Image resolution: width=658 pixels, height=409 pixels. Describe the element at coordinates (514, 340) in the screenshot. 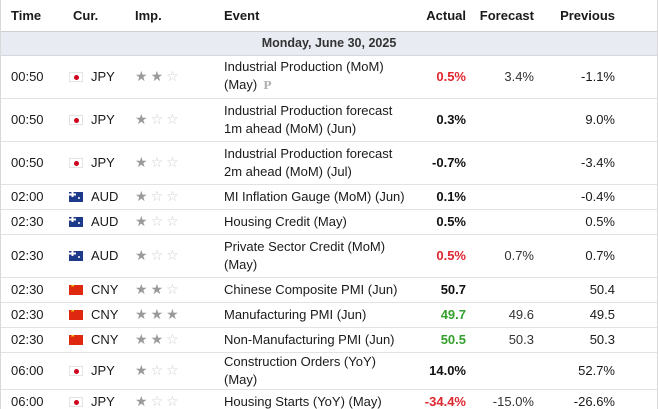

I see `event-forecast: 50.3` at that location.